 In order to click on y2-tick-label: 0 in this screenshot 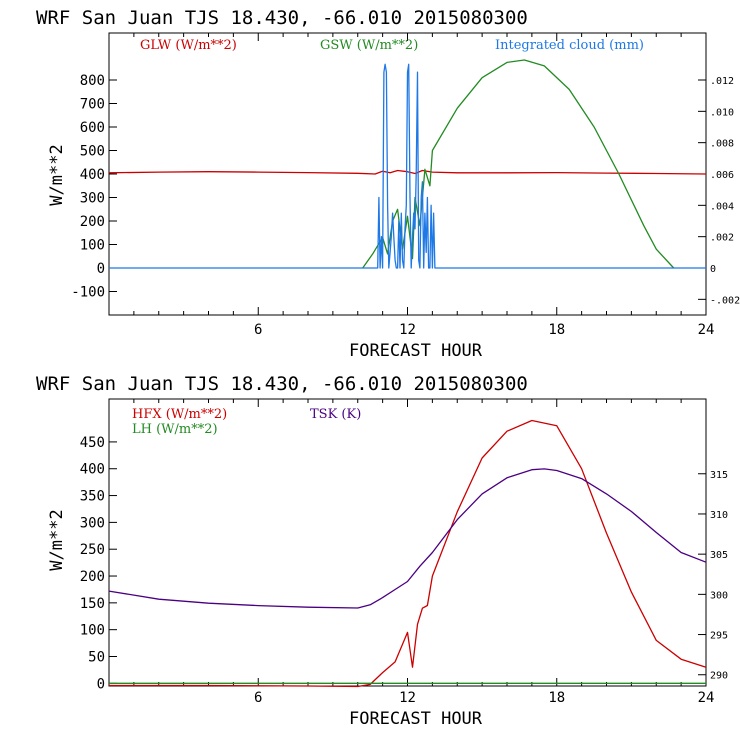, I will do `click(713, 269)`.